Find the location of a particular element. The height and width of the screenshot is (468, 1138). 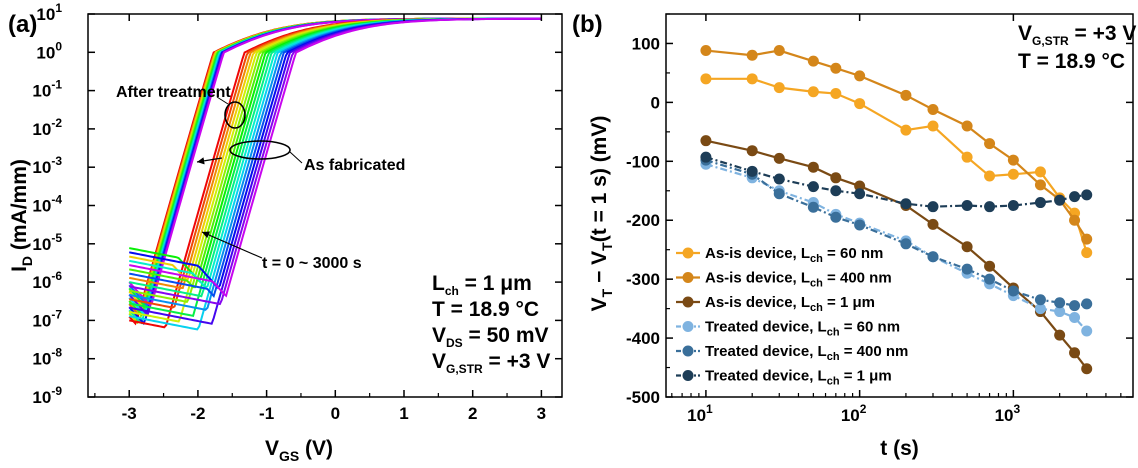

legend-label: Treated device, Lch = 60 nm is located at coordinates (802, 329).